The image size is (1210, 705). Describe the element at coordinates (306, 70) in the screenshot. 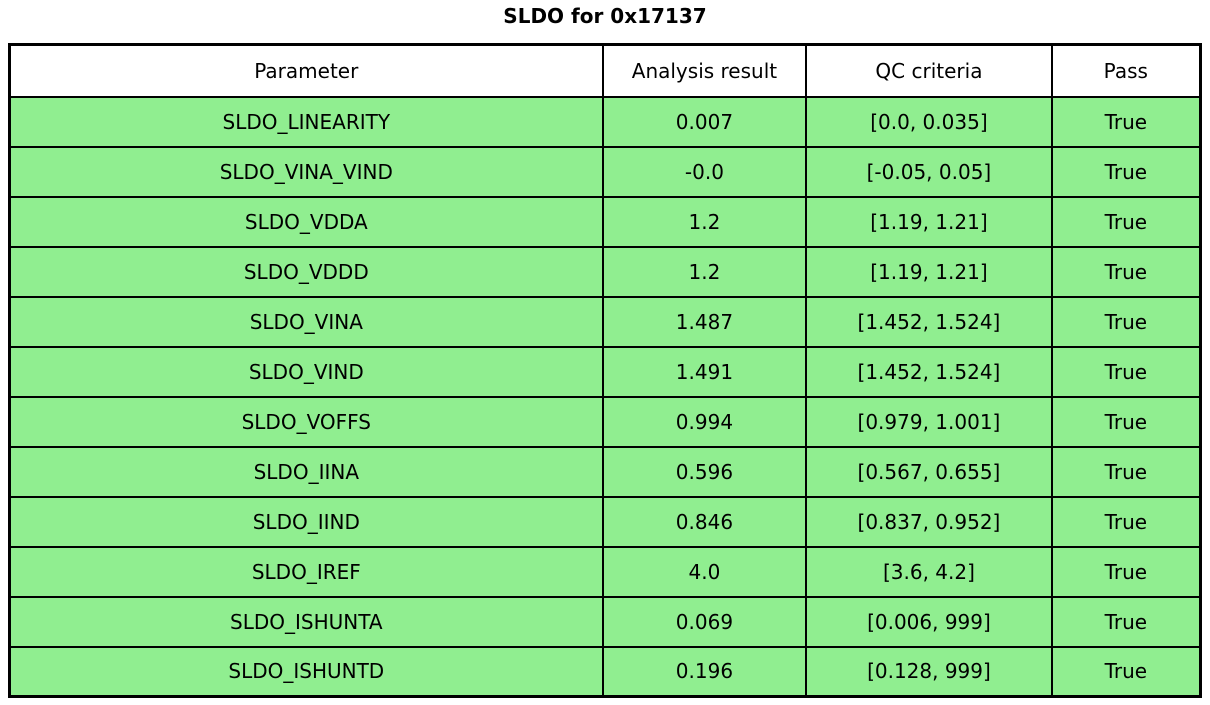

I see `col-header-parameter: Parameter` at that location.